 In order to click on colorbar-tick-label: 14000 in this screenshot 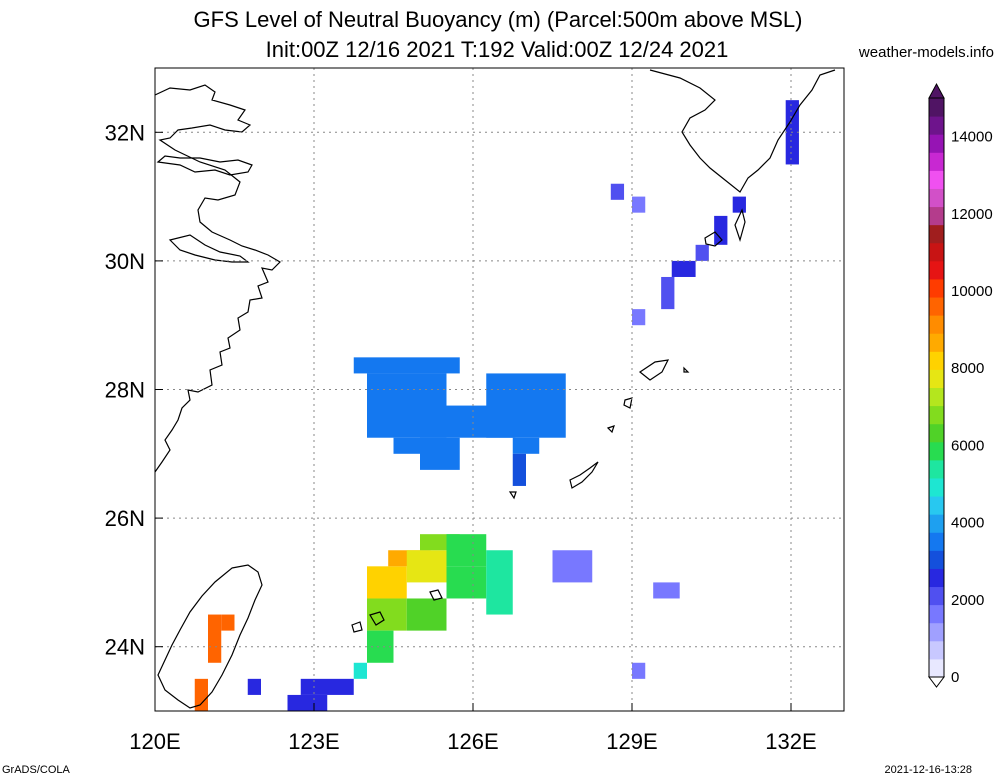, I will do `click(972, 137)`.